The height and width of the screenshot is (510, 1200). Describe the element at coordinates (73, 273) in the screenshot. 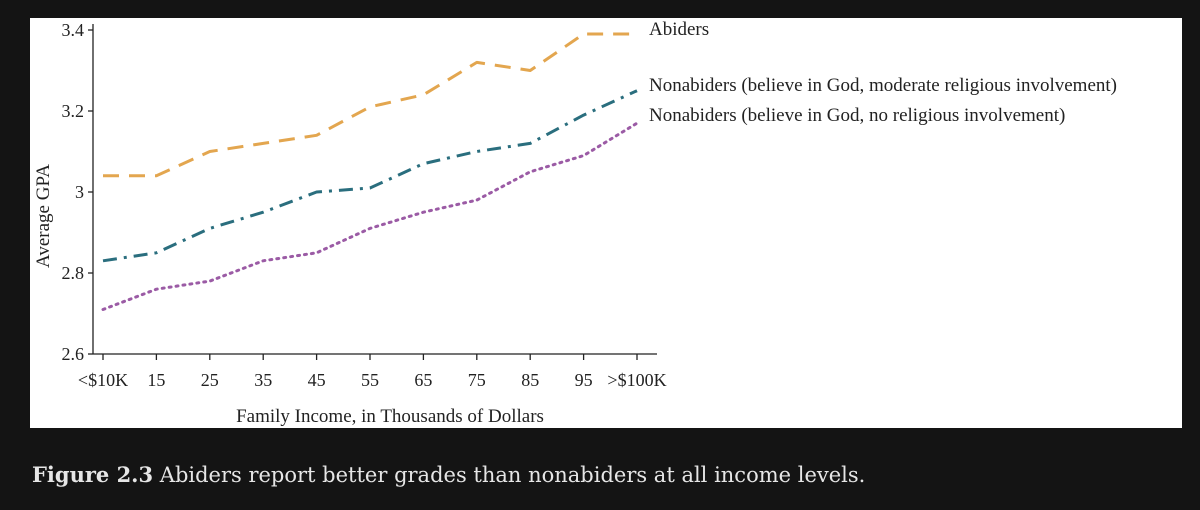

I see `y-tick-label: 2.8` at that location.